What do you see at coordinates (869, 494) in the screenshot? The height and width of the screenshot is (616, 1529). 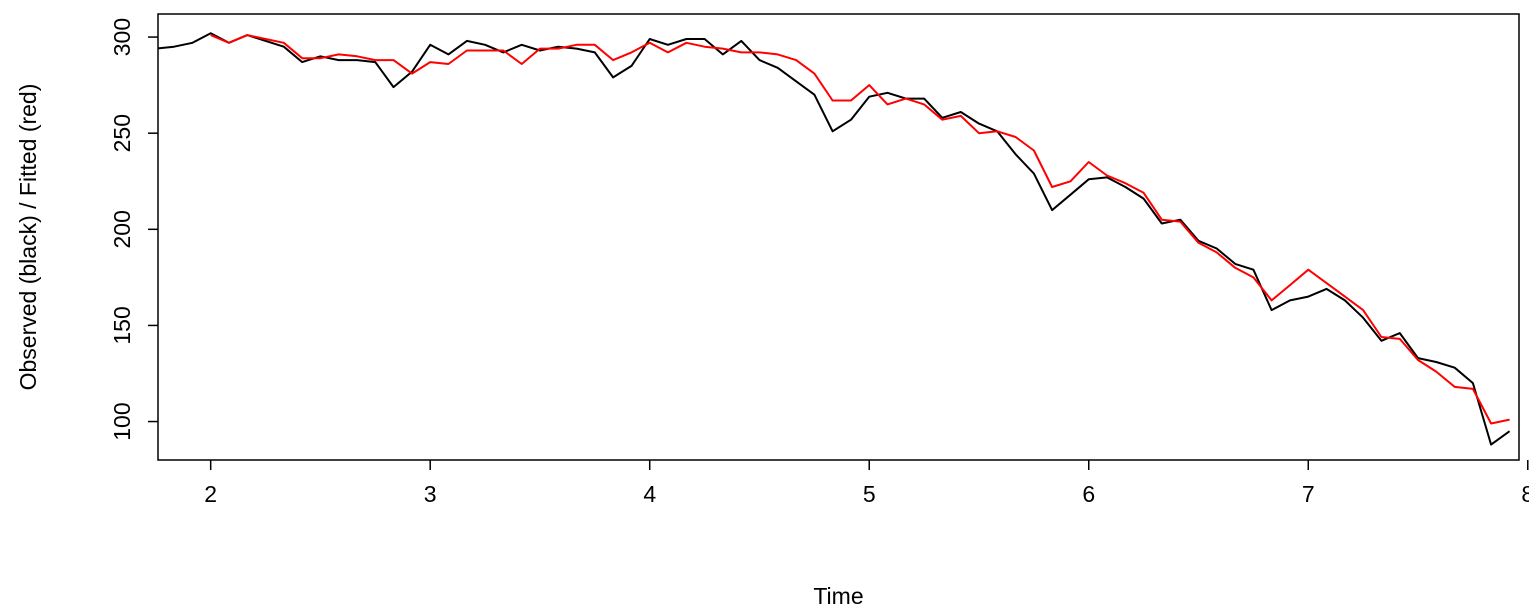 I see `x-tick-label: 5` at bounding box center [869, 494].